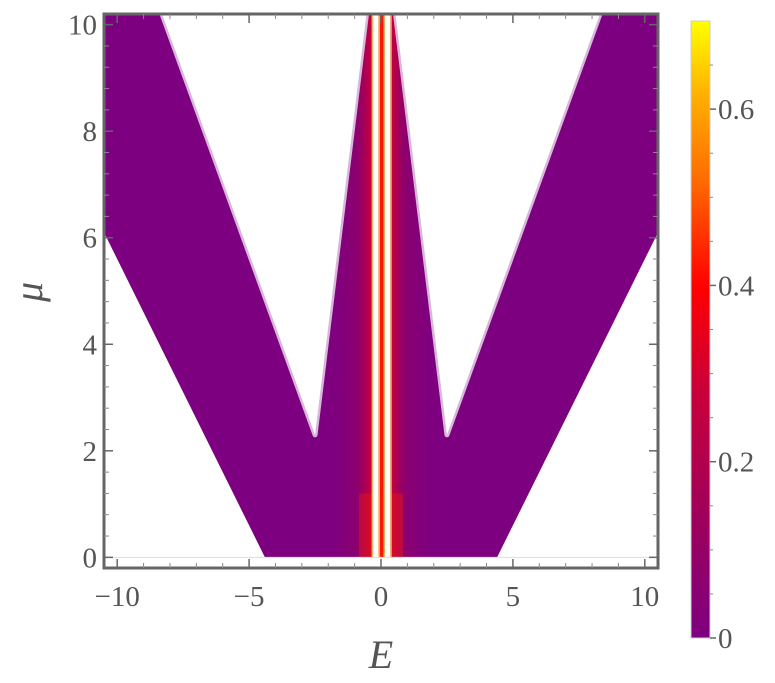  I want to click on colorbar: 0 0.2 0.4 0.6, so click(722, 337).